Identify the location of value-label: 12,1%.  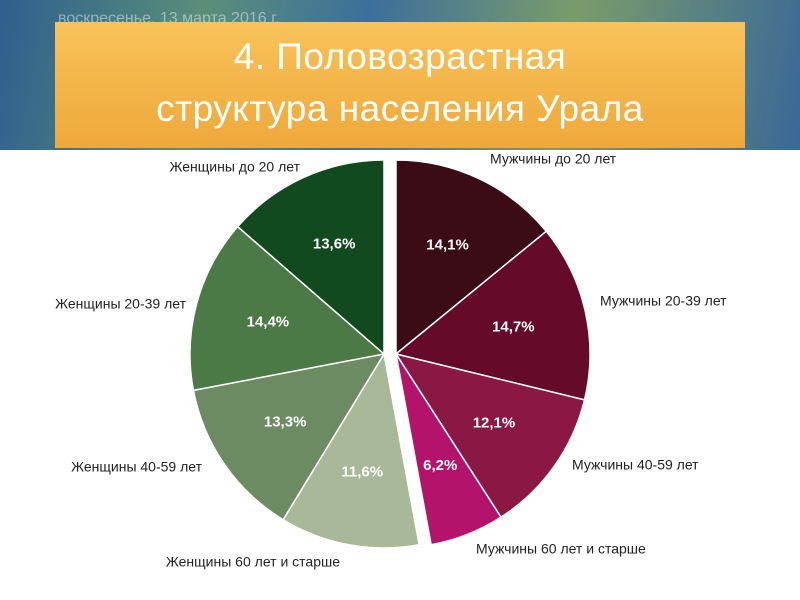
(494, 423).